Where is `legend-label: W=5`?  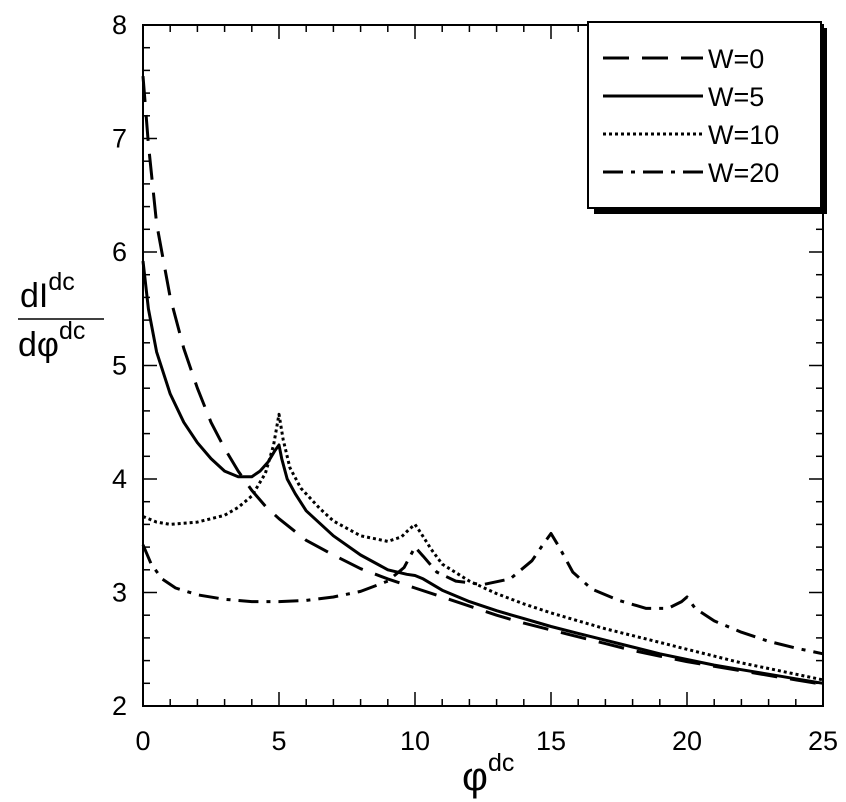 legend-label: W=5 is located at coordinates (736, 97).